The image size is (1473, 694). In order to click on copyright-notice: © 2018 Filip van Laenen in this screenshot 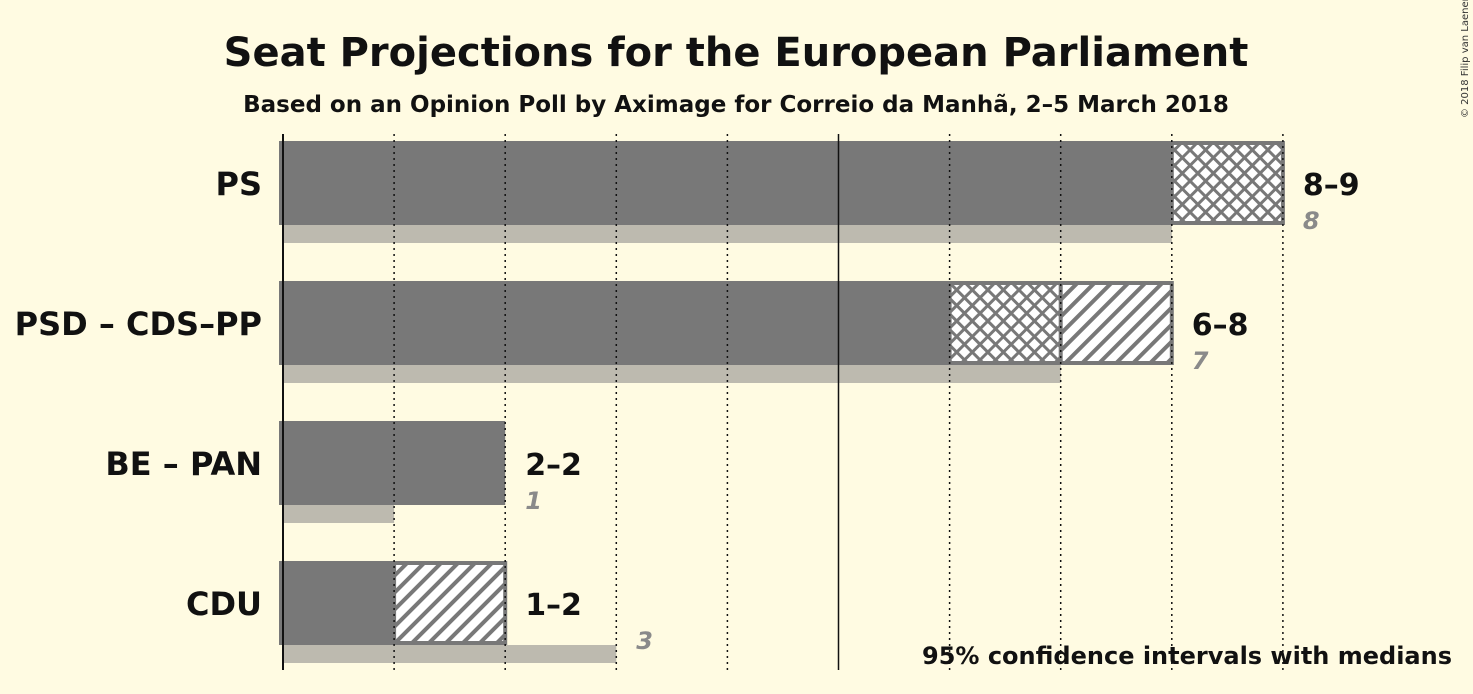, I will do `click(1465, 59)`.